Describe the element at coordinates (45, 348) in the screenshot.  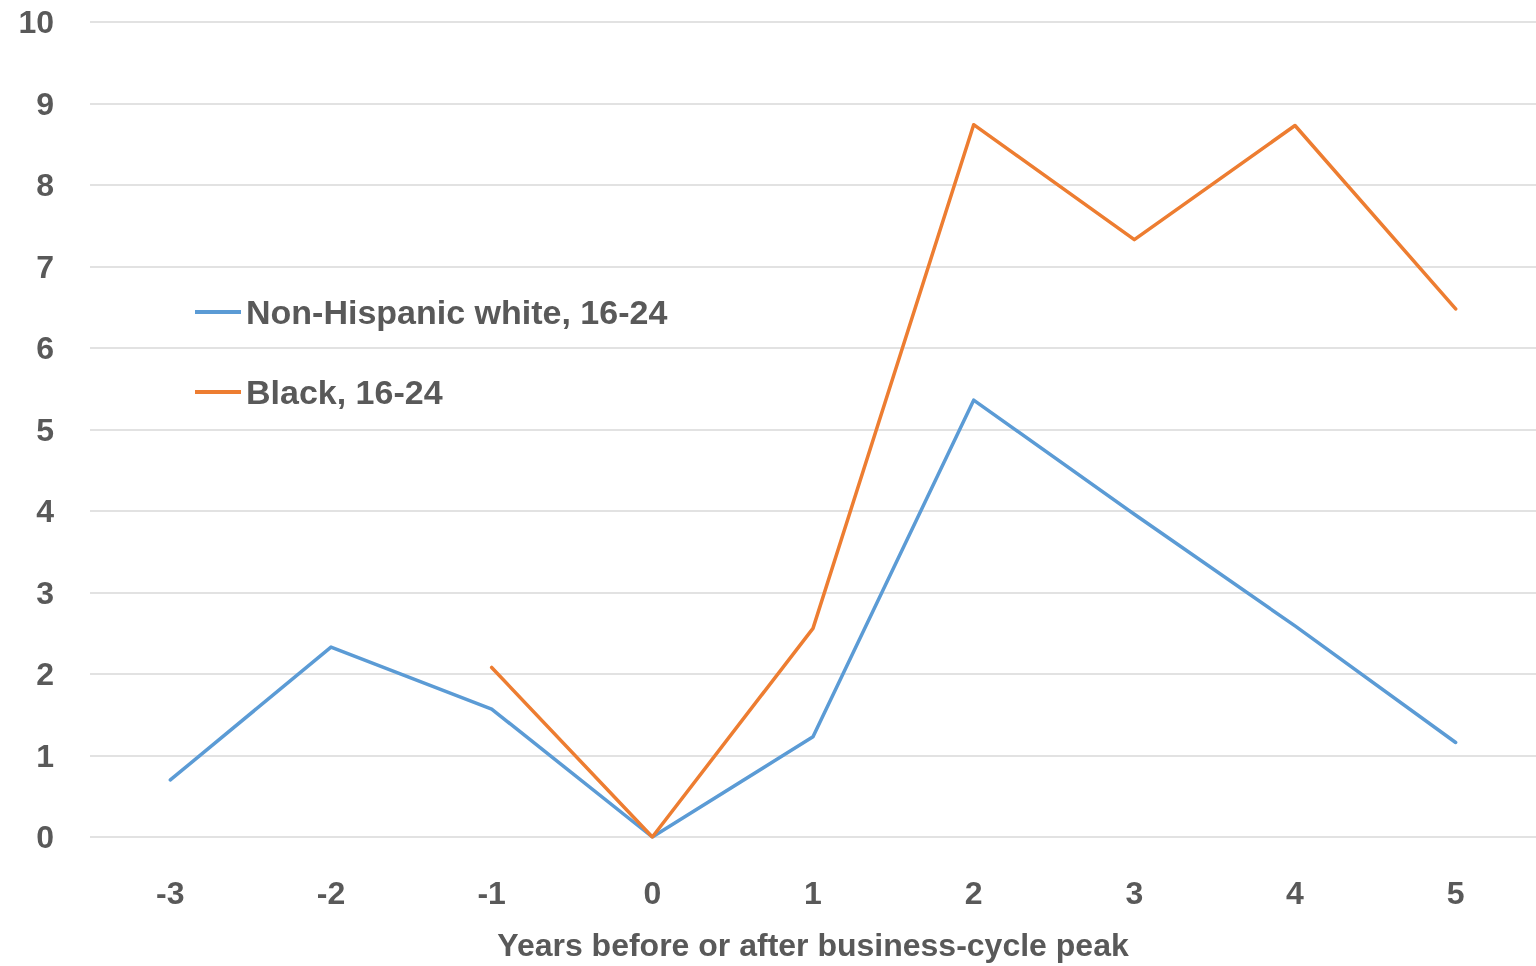
I see `y-tick-label: 6` at that location.